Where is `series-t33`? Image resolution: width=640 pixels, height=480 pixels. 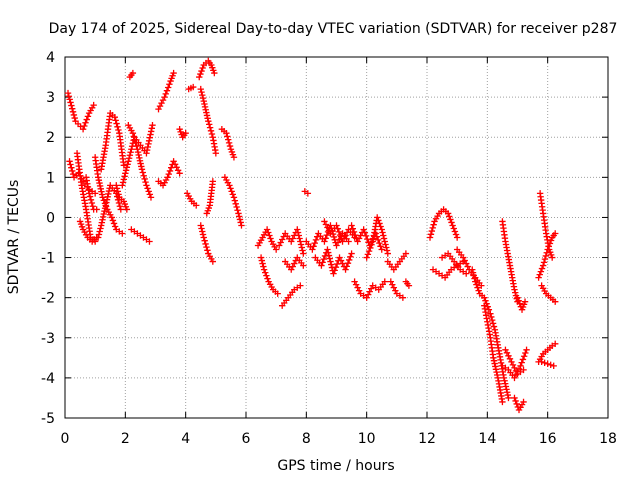
series-t33 is located at coordinates (339, 231).